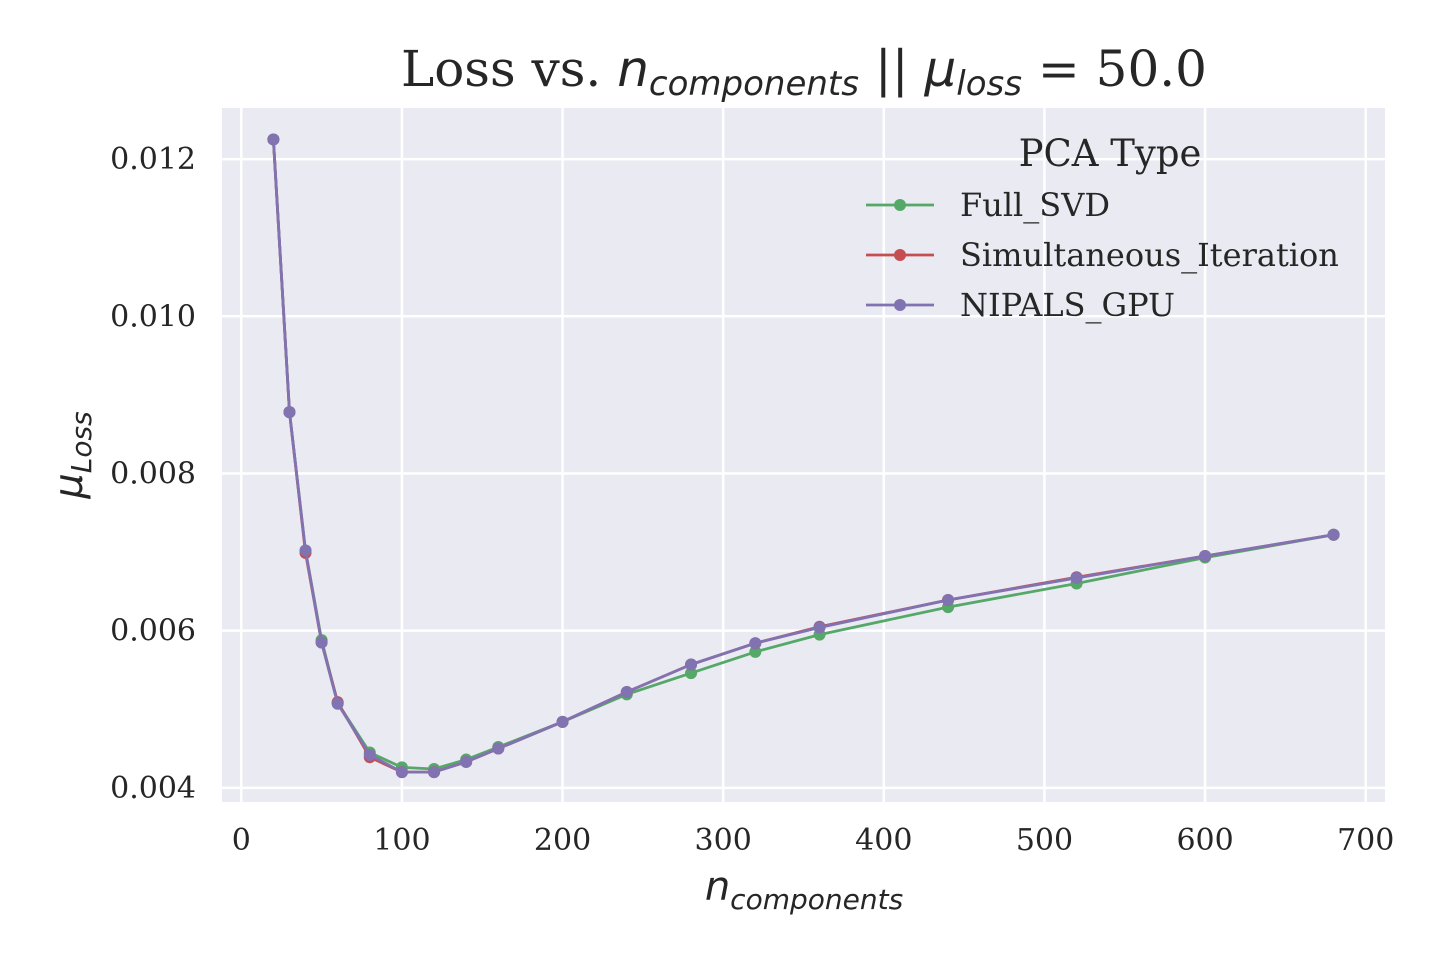 The image size is (1440, 960). Describe the element at coordinates (1365, 840) in the screenshot. I see `x-tick-label: 700` at that location.